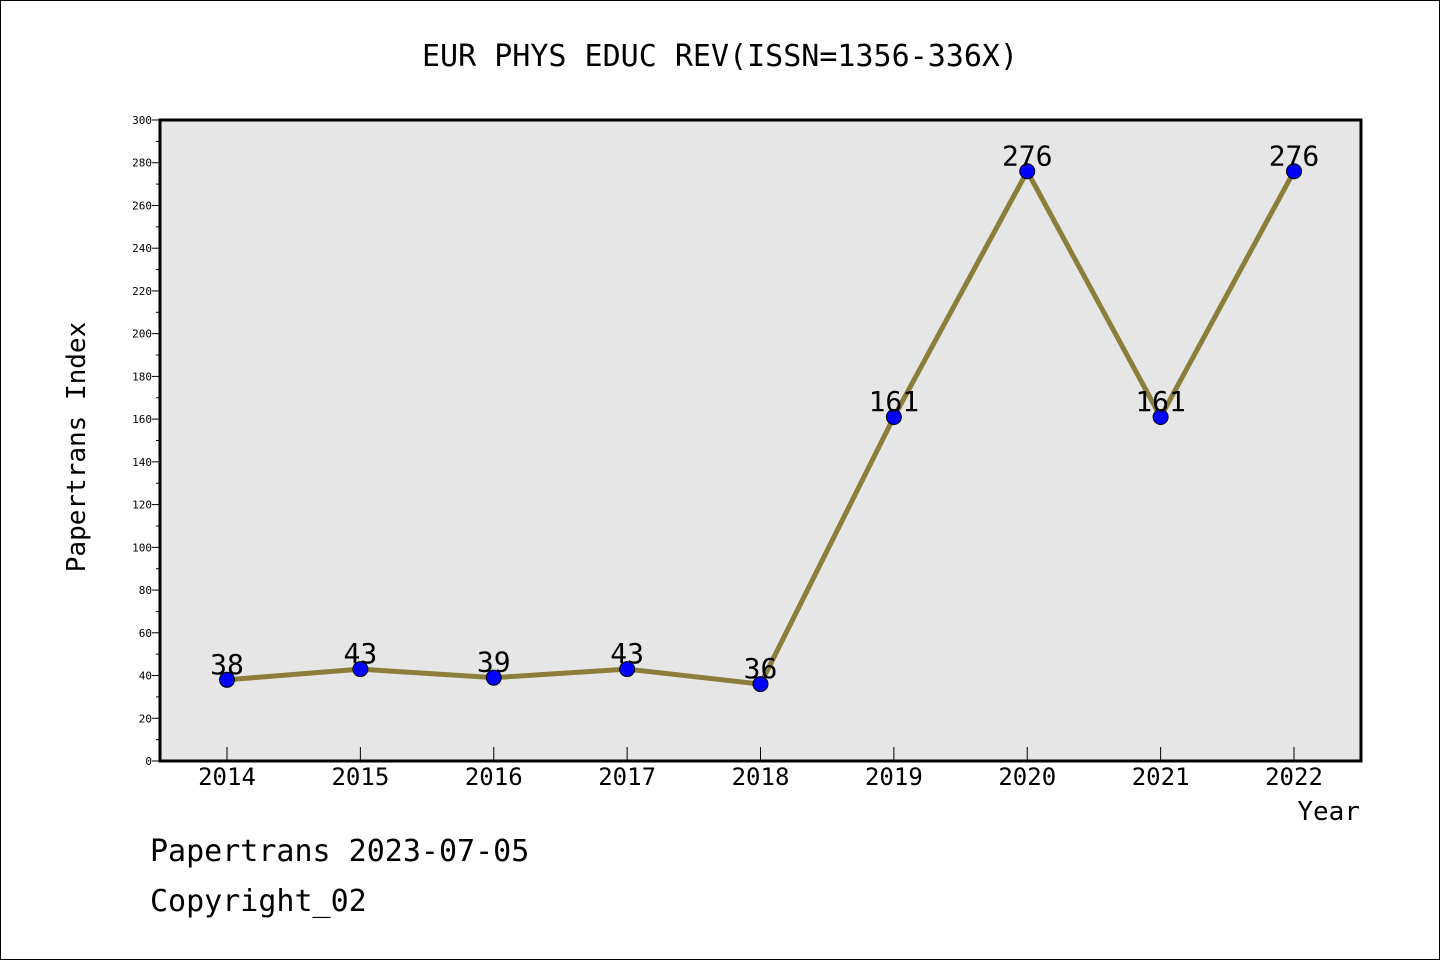 The image size is (1440, 960). I want to click on y-tick-label: 260, so click(142, 205).